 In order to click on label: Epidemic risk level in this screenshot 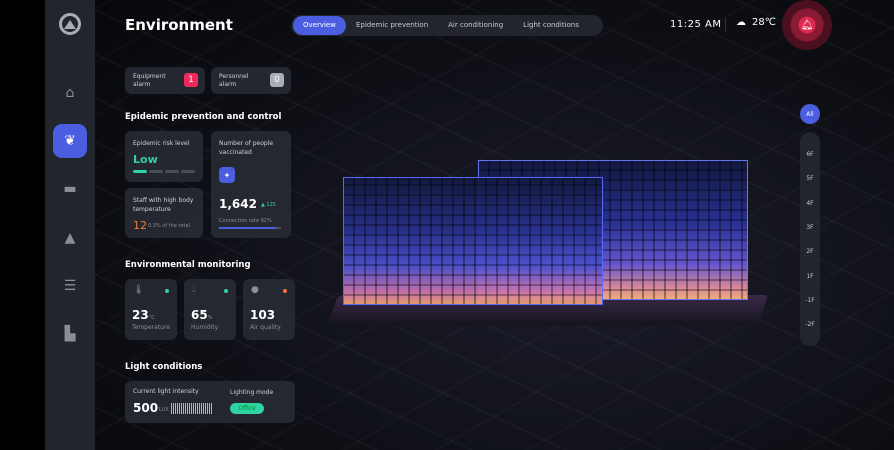, I will do `click(161, 143)`.